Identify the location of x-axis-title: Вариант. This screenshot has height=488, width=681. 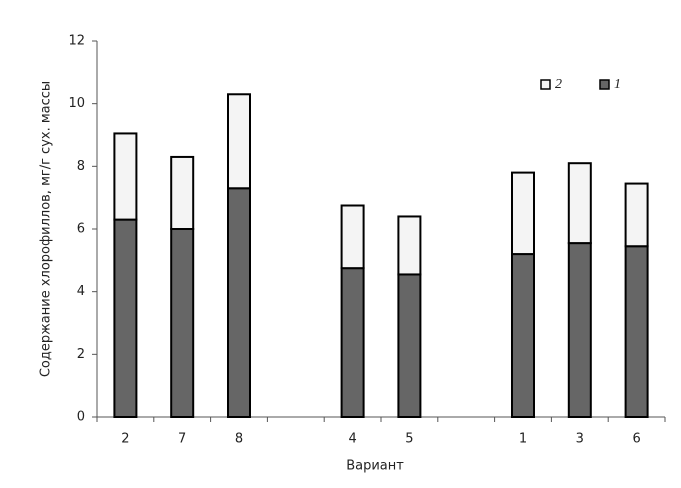
(375, 466).